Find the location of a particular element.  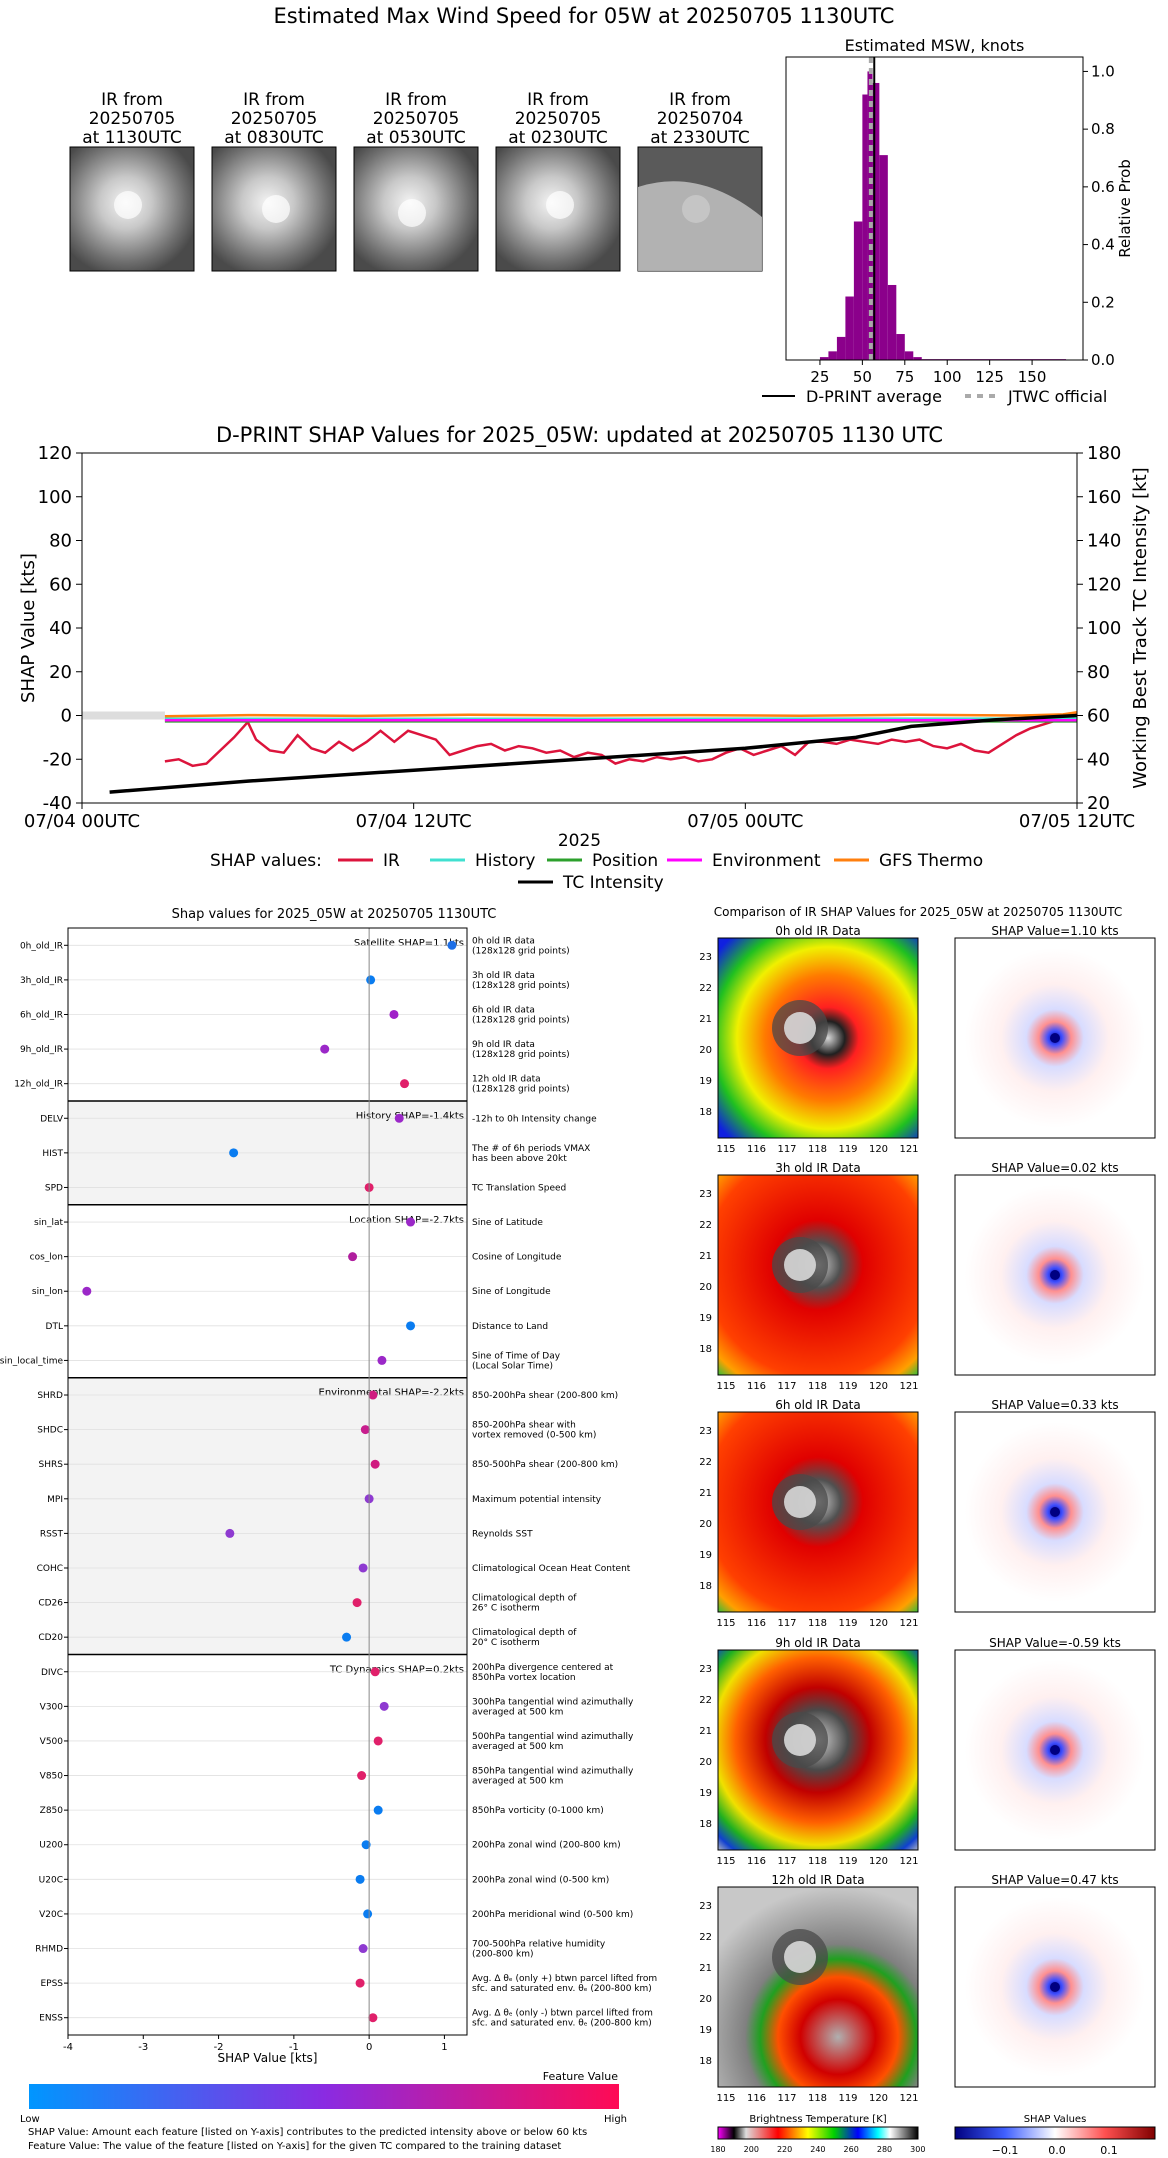

histogram-x-tick-label: 150 is located at coordinates (1032, 377).